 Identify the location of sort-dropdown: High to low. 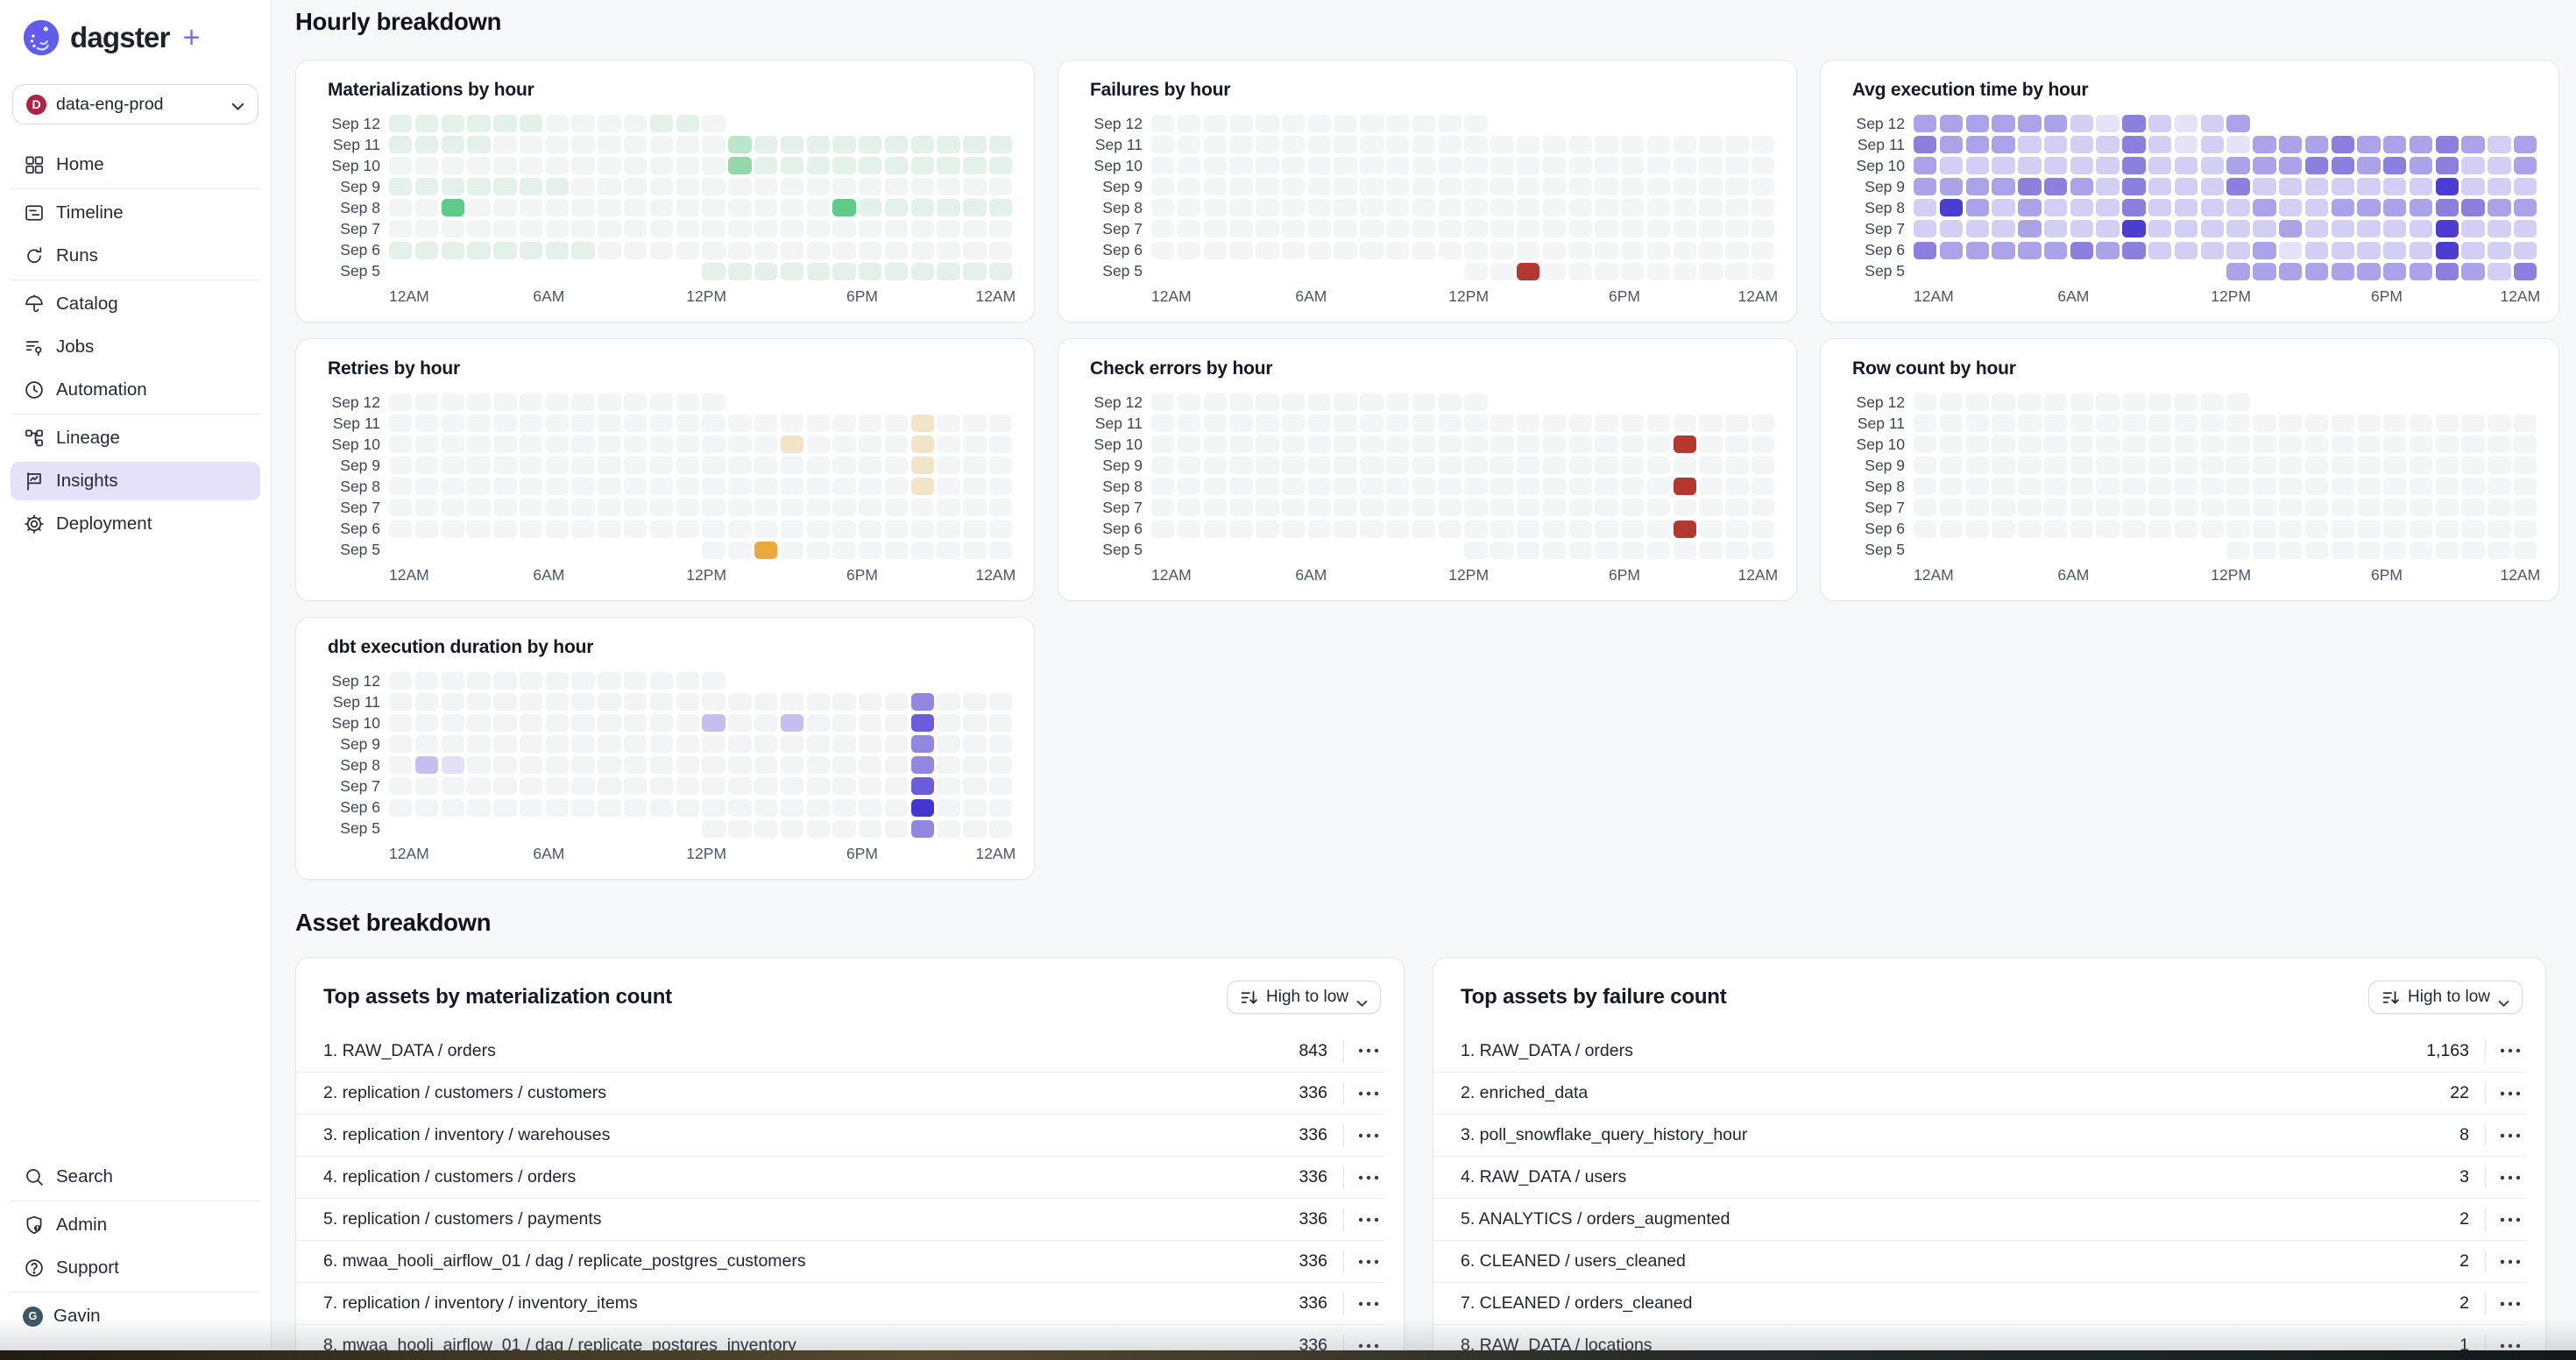
(1304, 997).